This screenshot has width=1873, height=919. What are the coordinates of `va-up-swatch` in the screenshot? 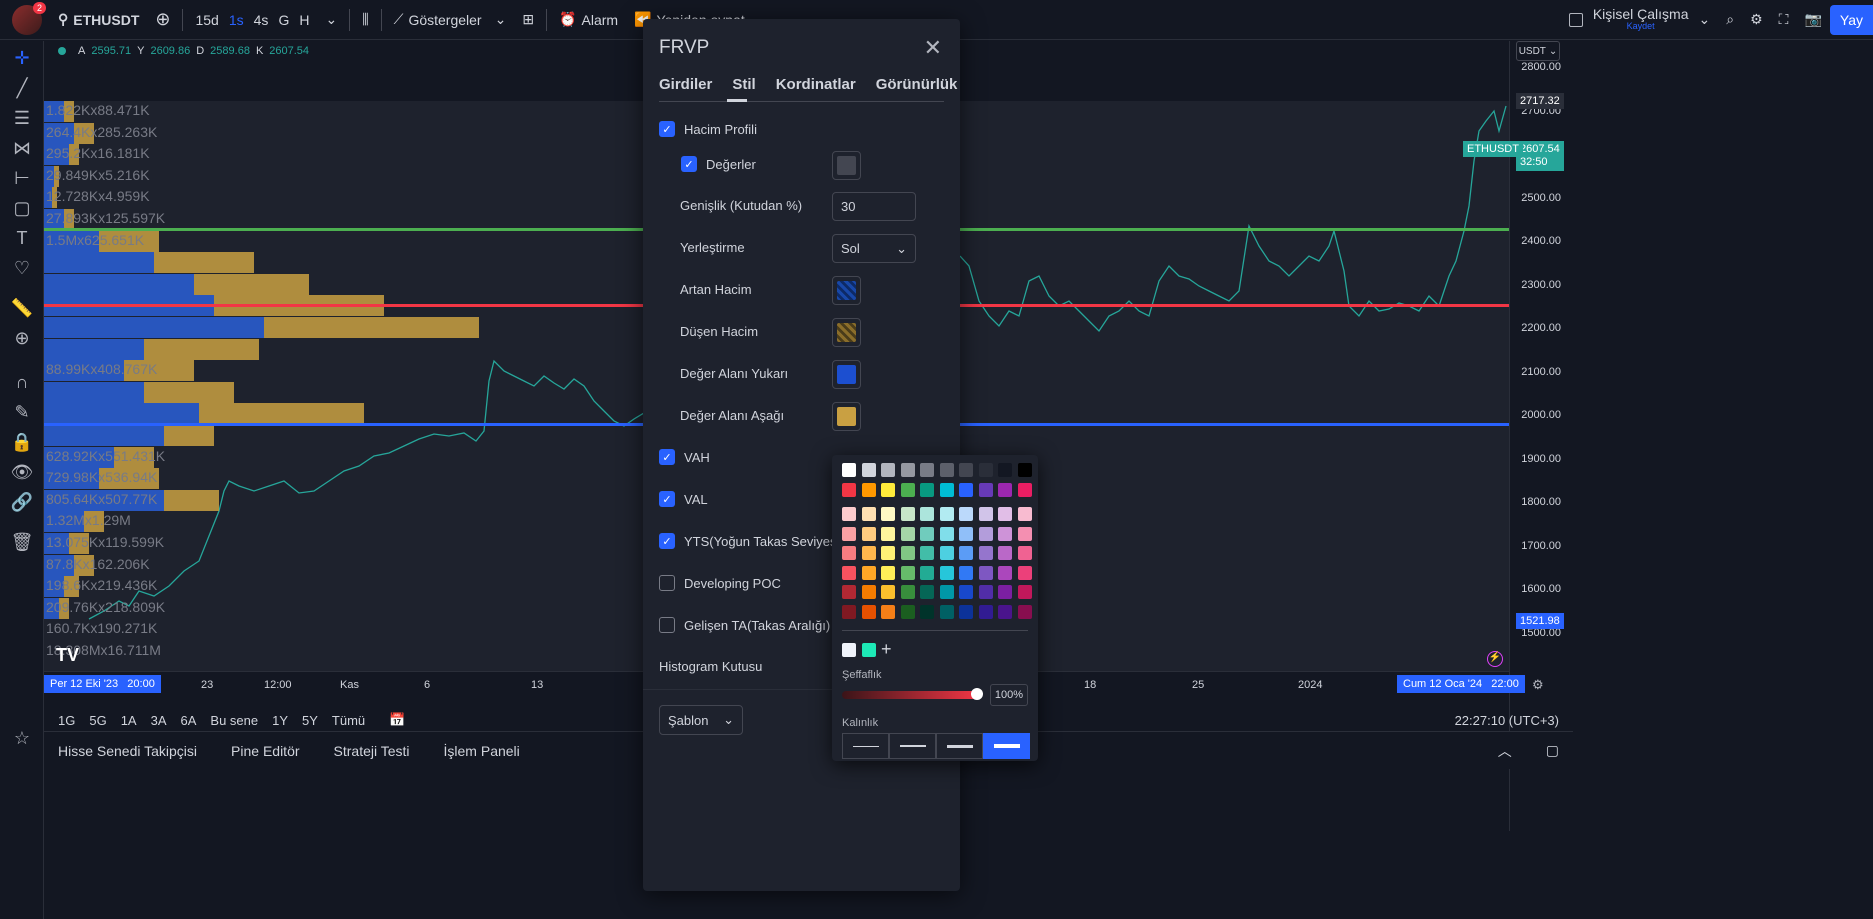 It's located at (846, 374).